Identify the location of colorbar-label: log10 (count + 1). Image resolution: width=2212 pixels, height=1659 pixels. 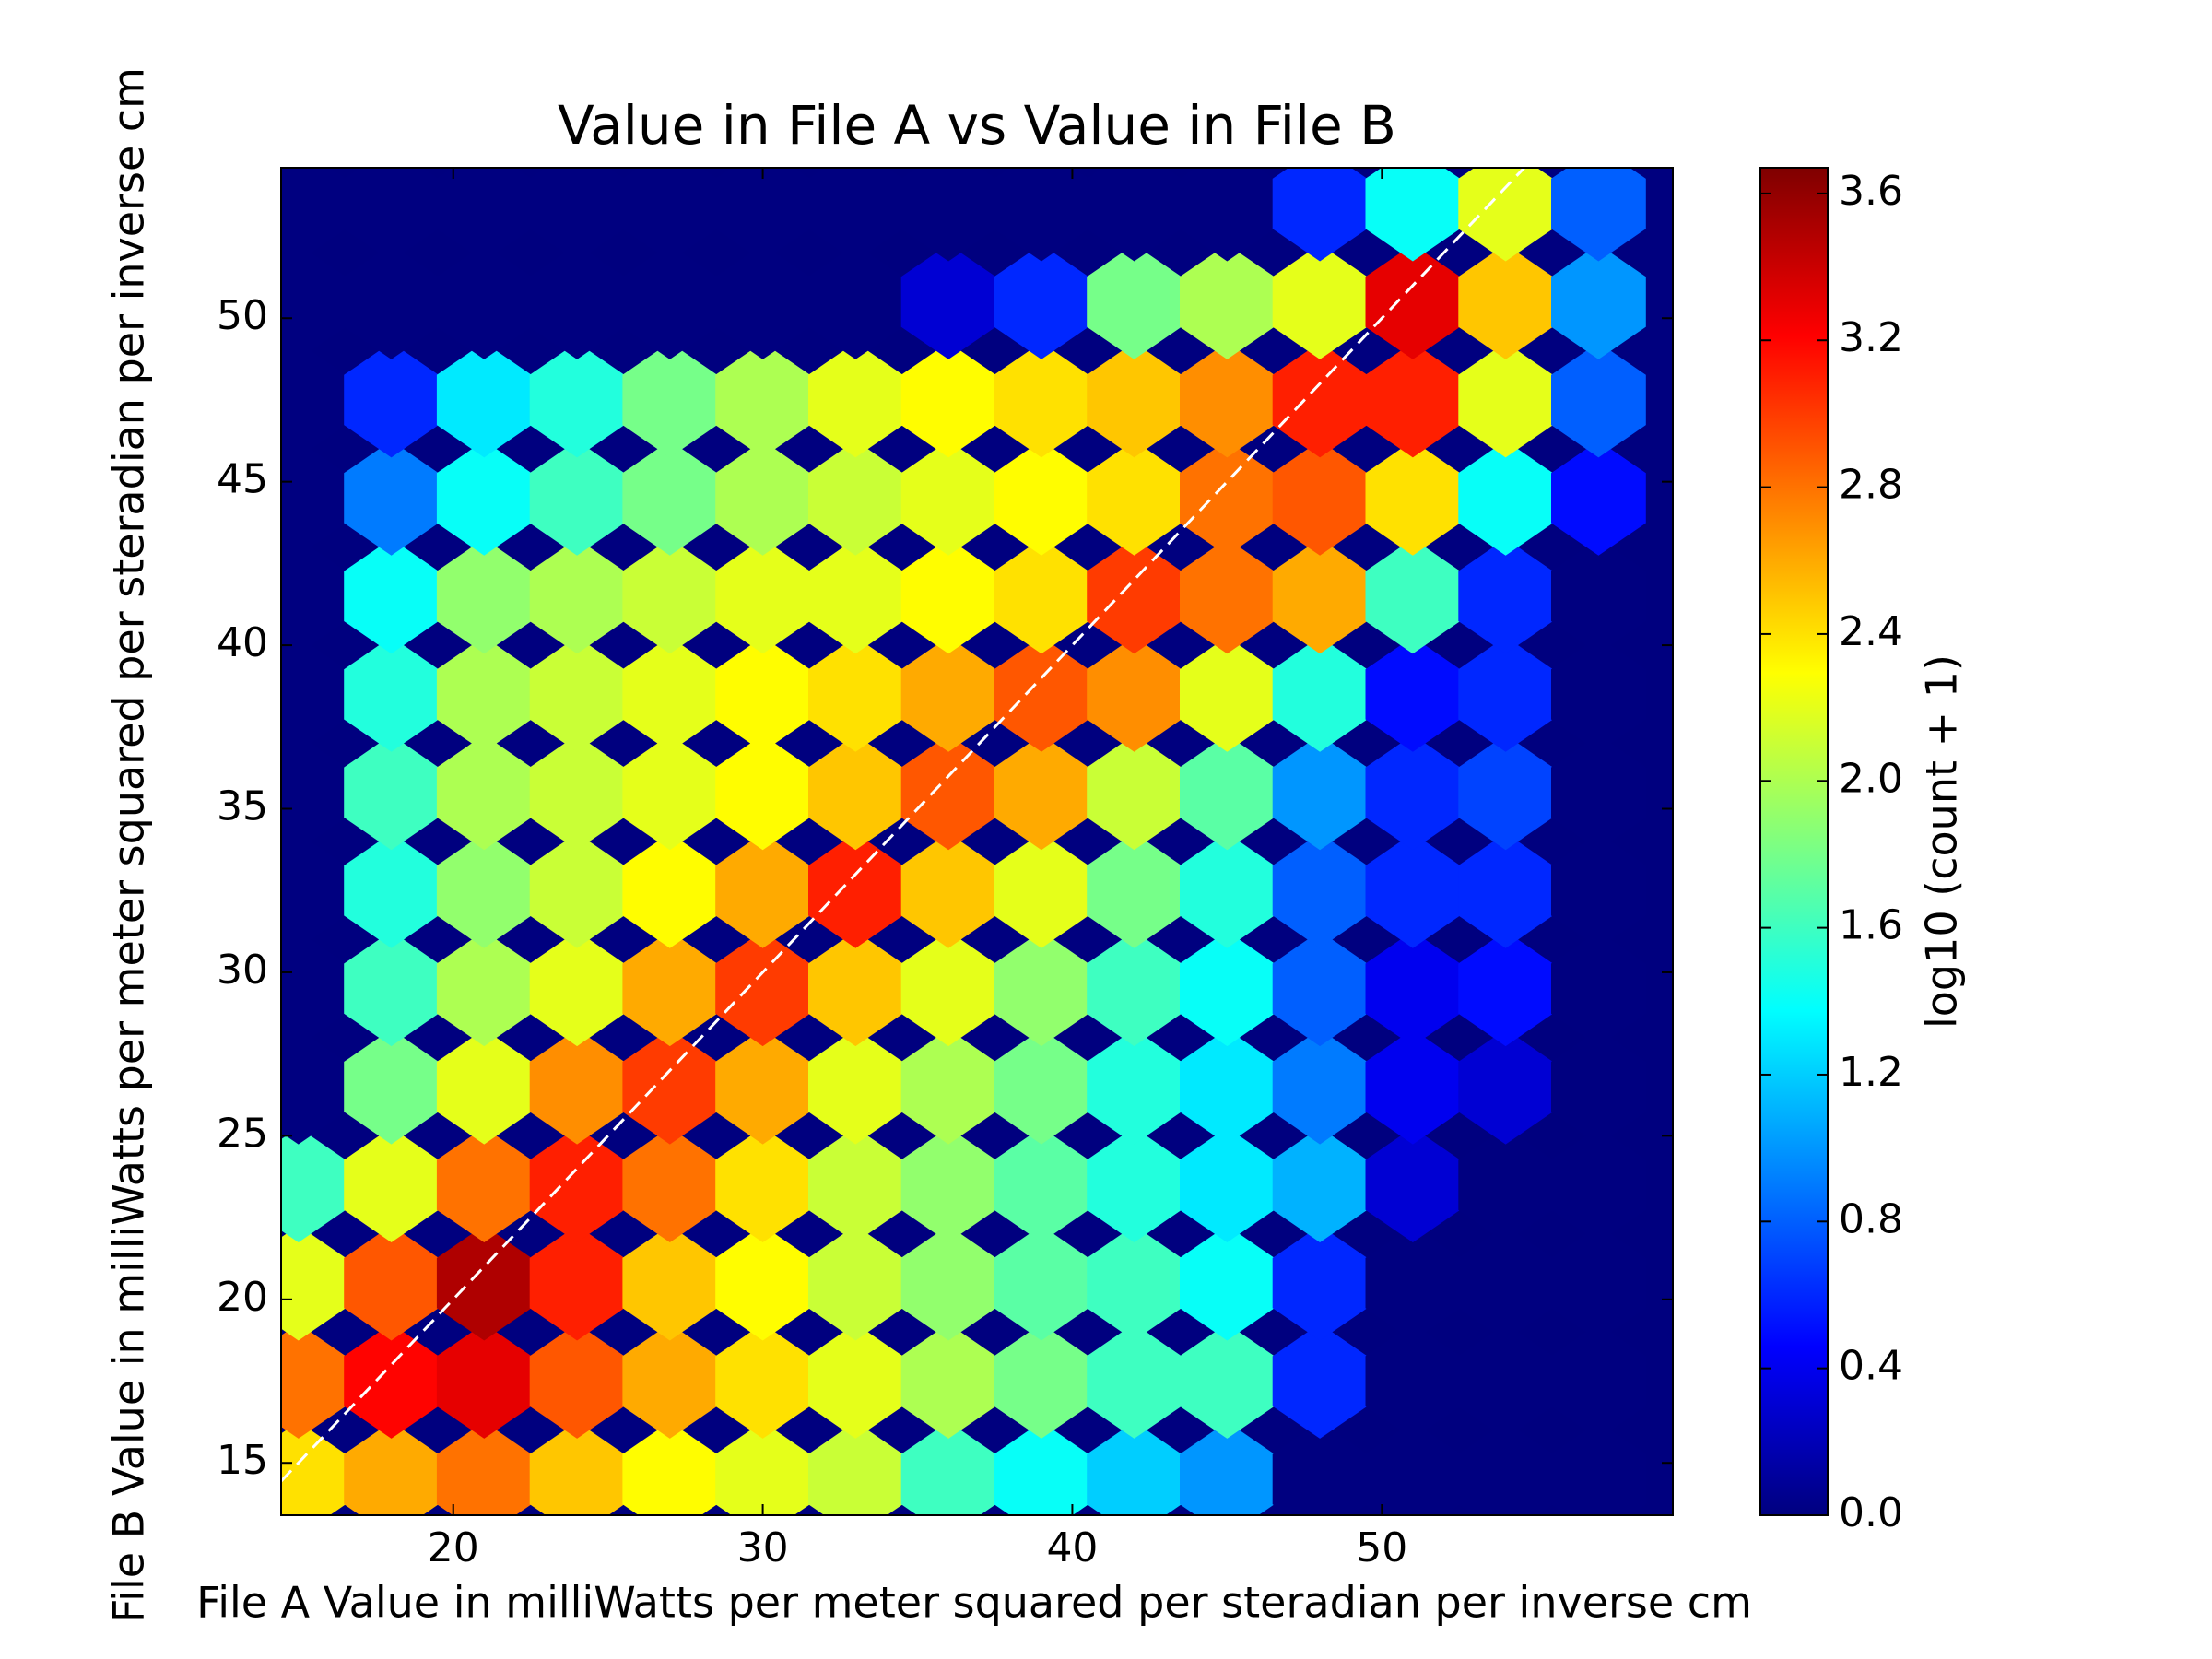
(1942, 841).